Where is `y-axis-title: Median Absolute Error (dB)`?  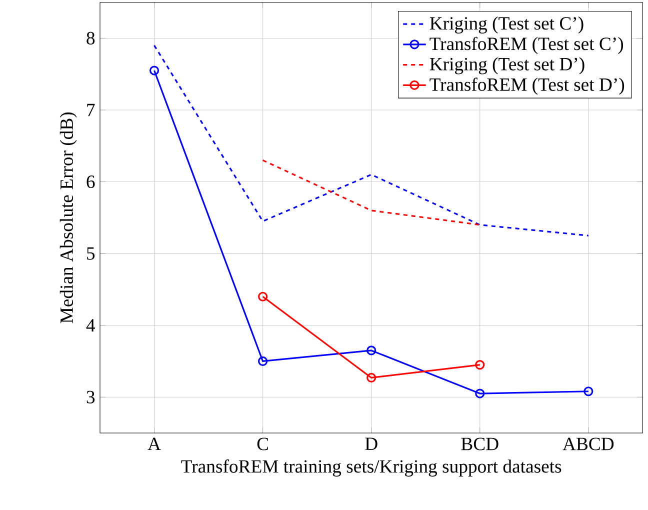
y-axis-title: Median Absolute Error (dB) is located at coordinates (68, 218).